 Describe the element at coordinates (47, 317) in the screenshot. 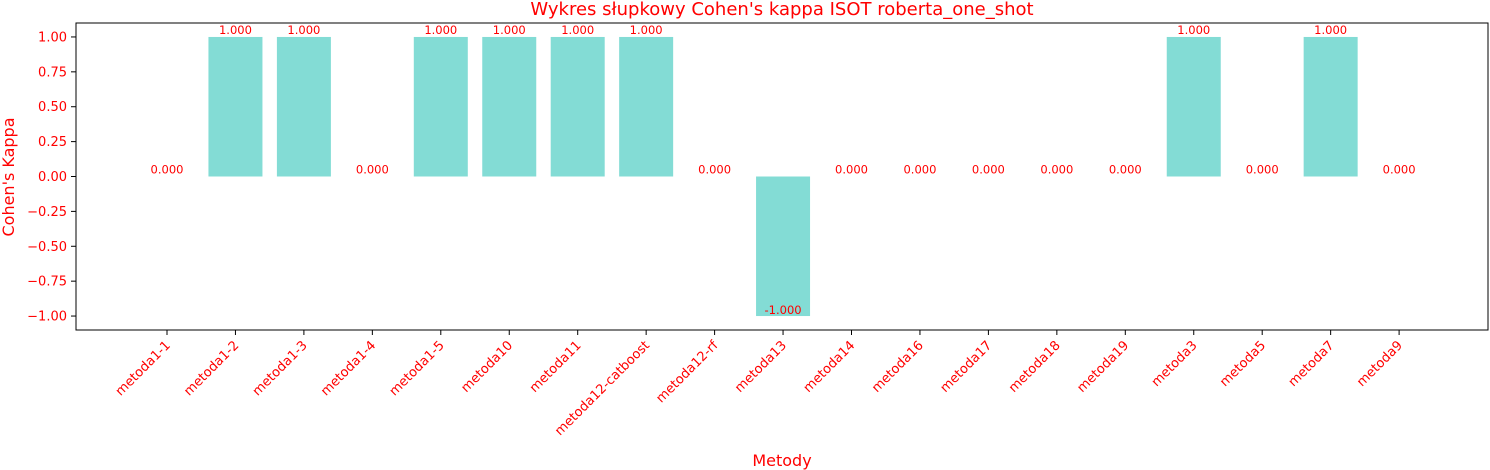

I see `y-tick-label: −1.00` at that location.